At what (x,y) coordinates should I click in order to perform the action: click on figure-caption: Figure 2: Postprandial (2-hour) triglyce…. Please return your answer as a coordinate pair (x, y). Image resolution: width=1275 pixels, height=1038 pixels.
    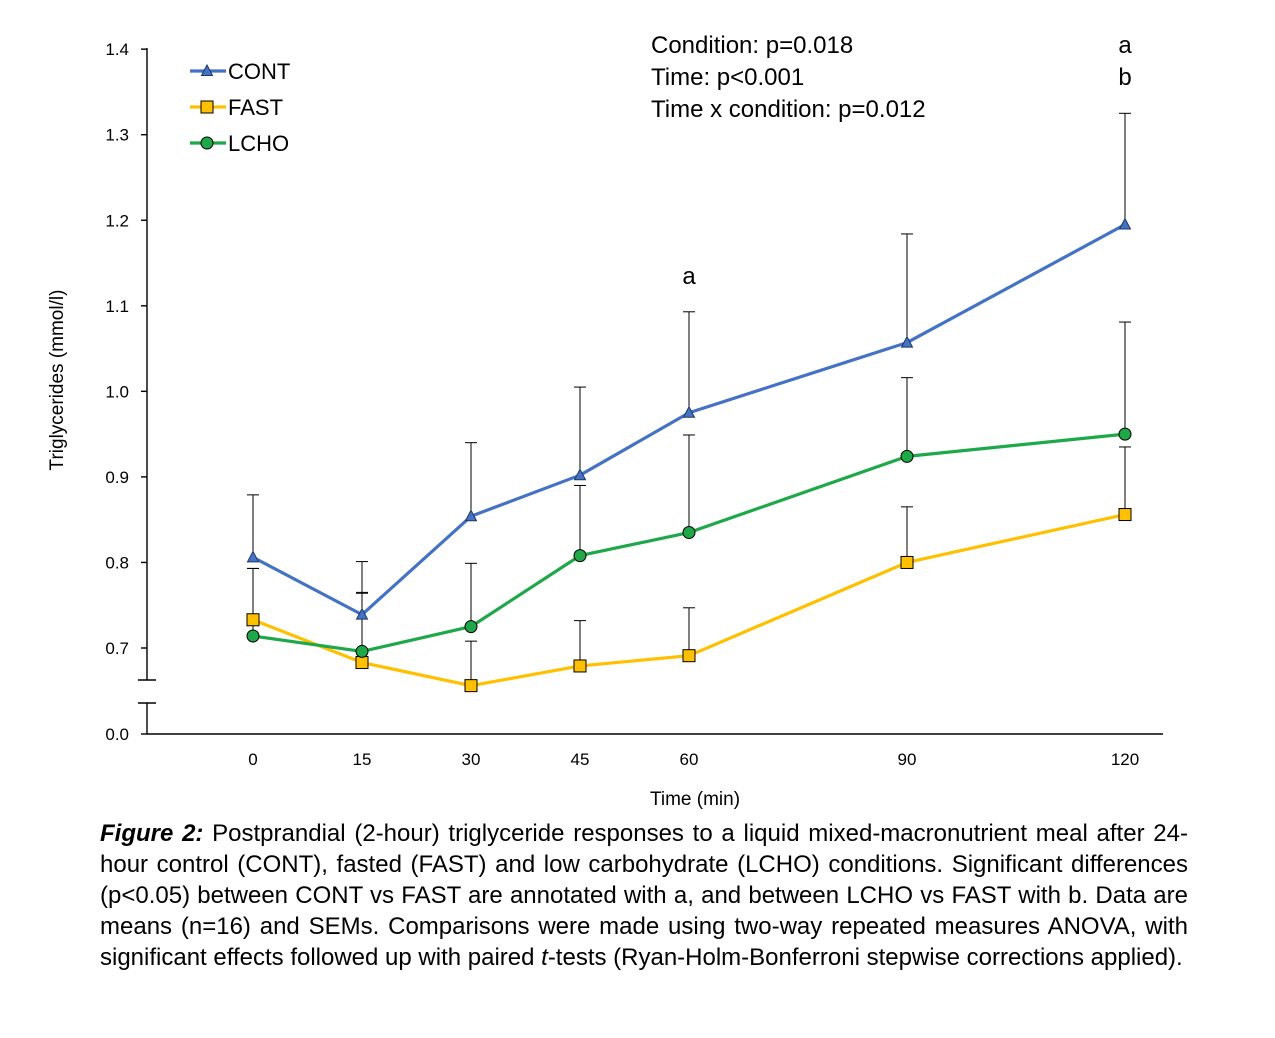
    Looking at the image, I should click on (644, 895).